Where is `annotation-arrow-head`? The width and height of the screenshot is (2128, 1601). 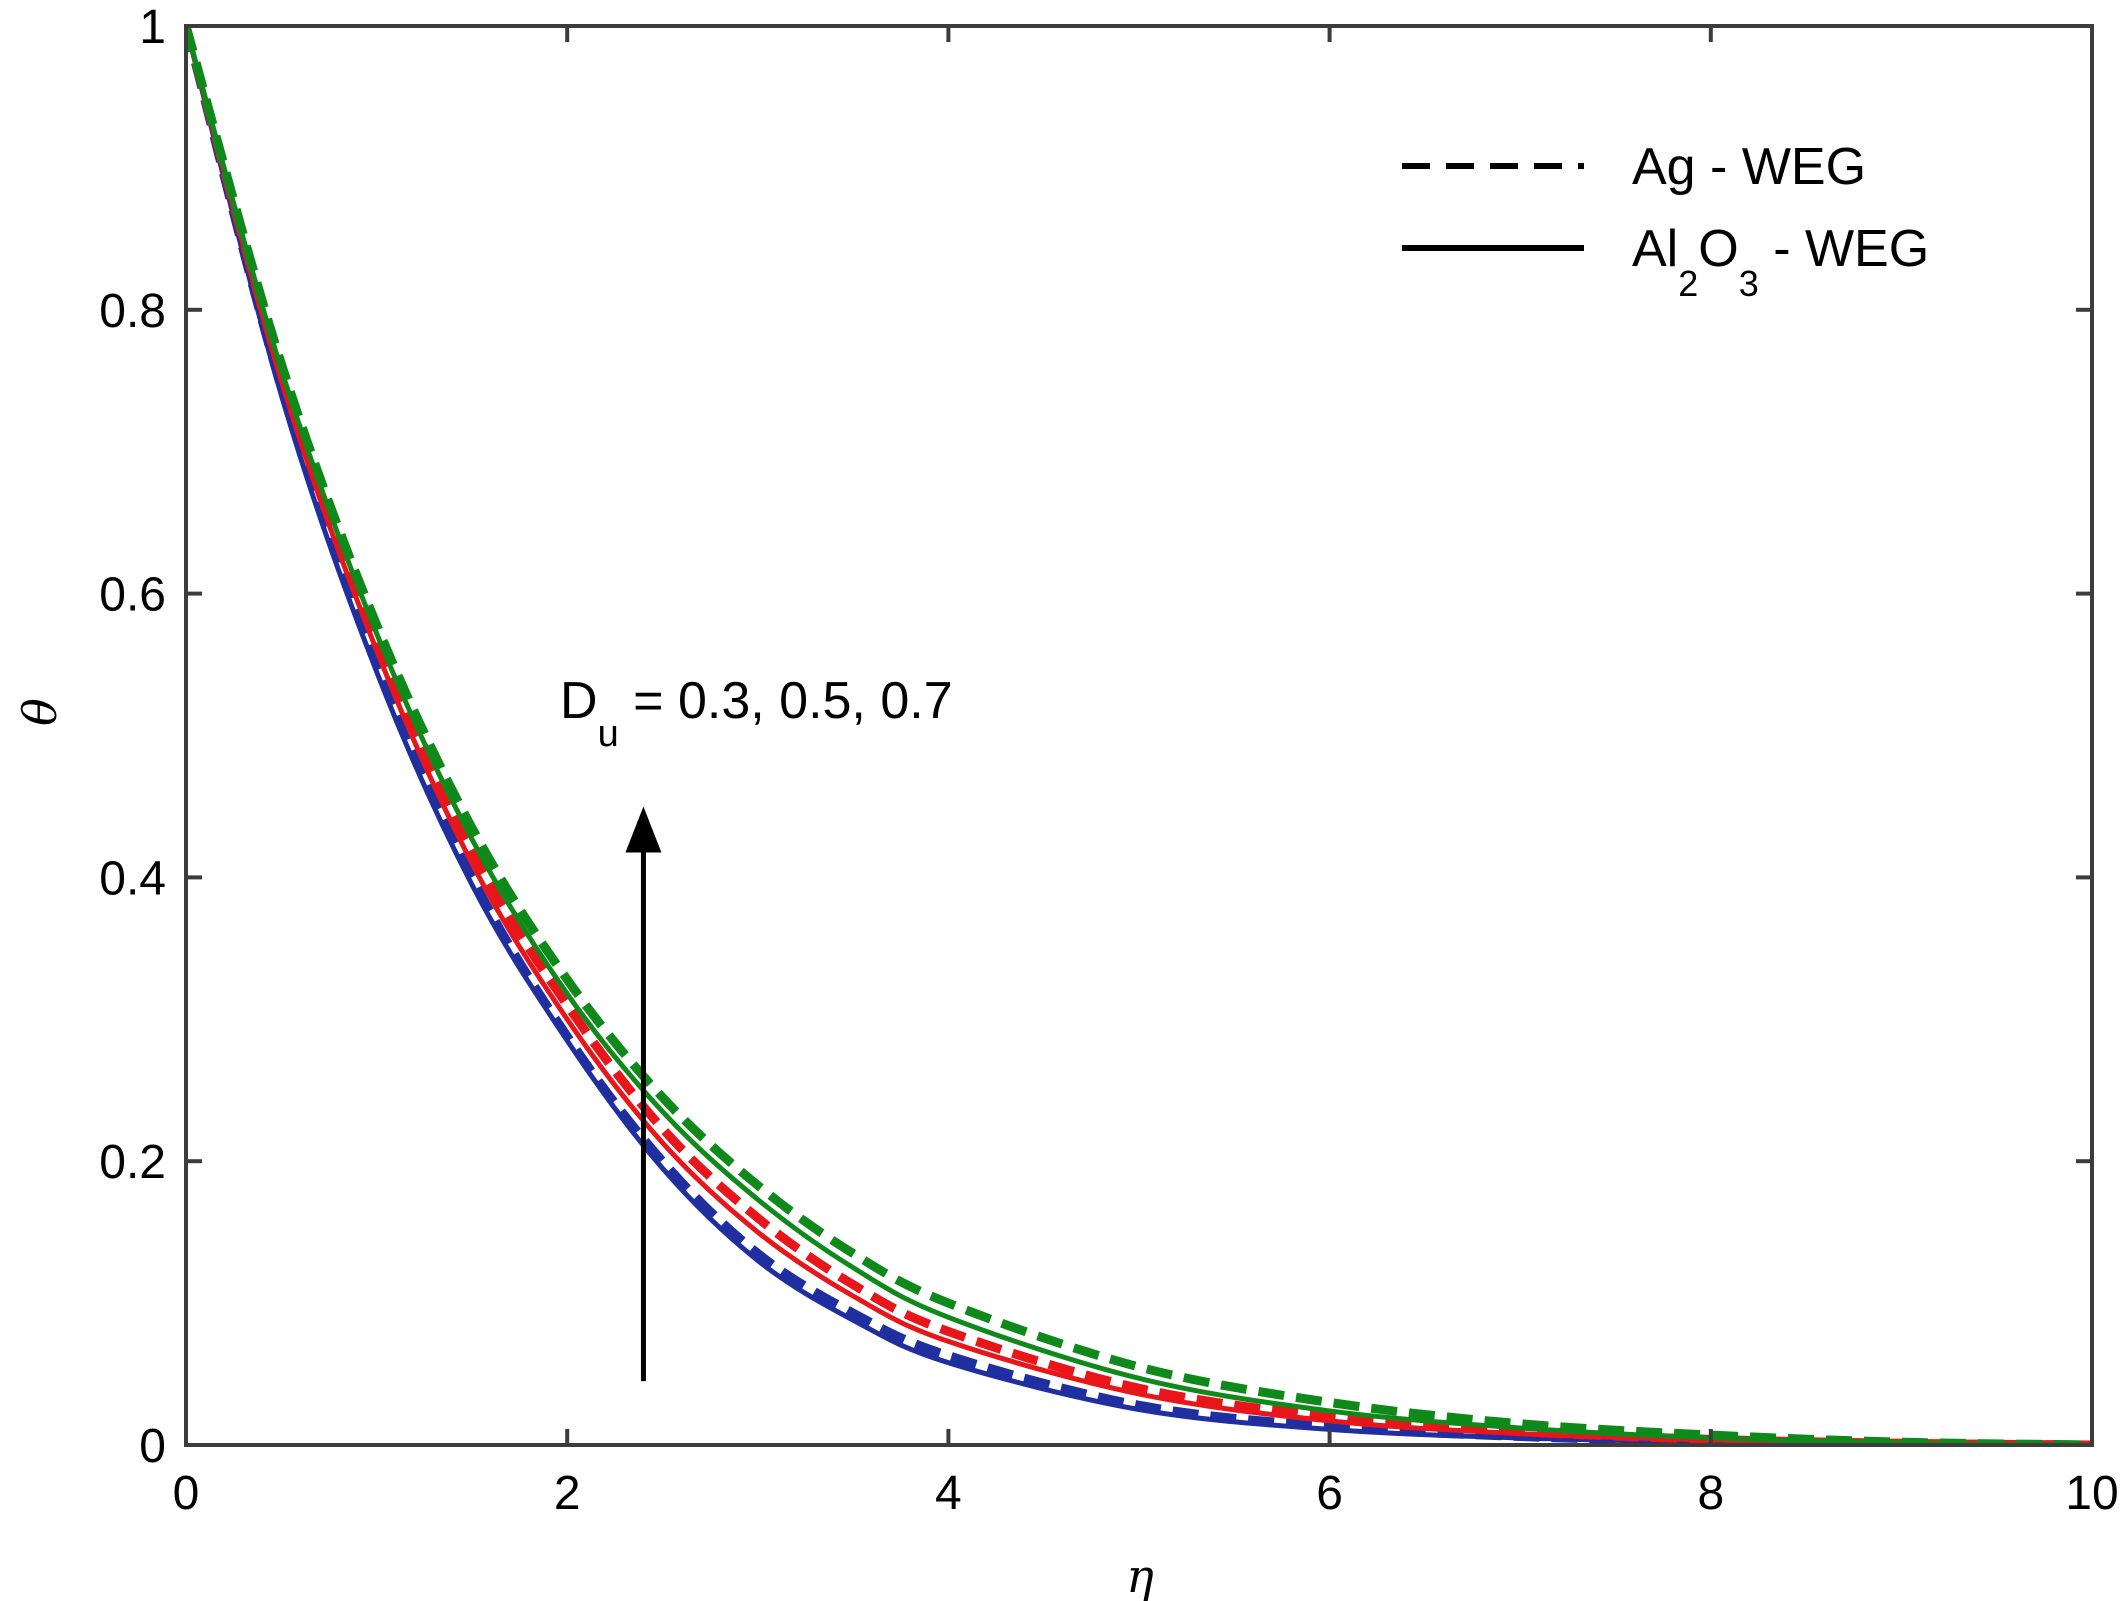
annotation-arrow-head is located at coordinates (643, 829).